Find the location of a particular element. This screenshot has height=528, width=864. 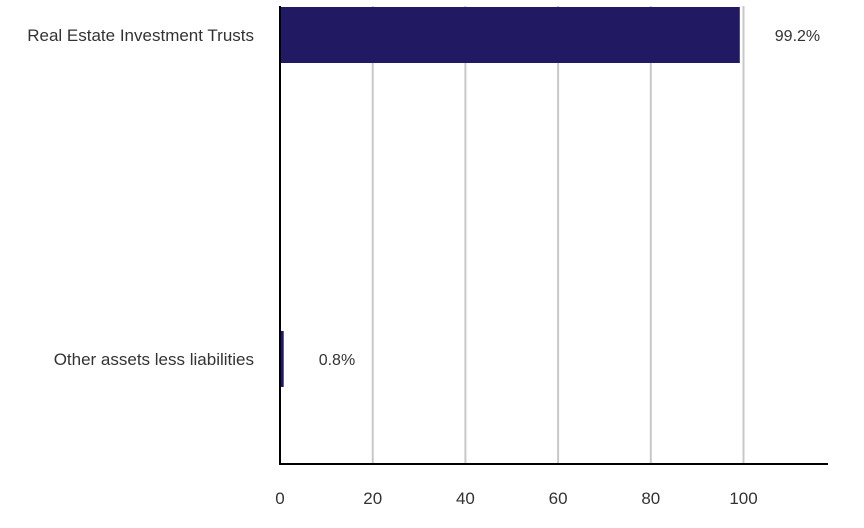

x-tick-label: 100 is located at coordinates (743, 498).